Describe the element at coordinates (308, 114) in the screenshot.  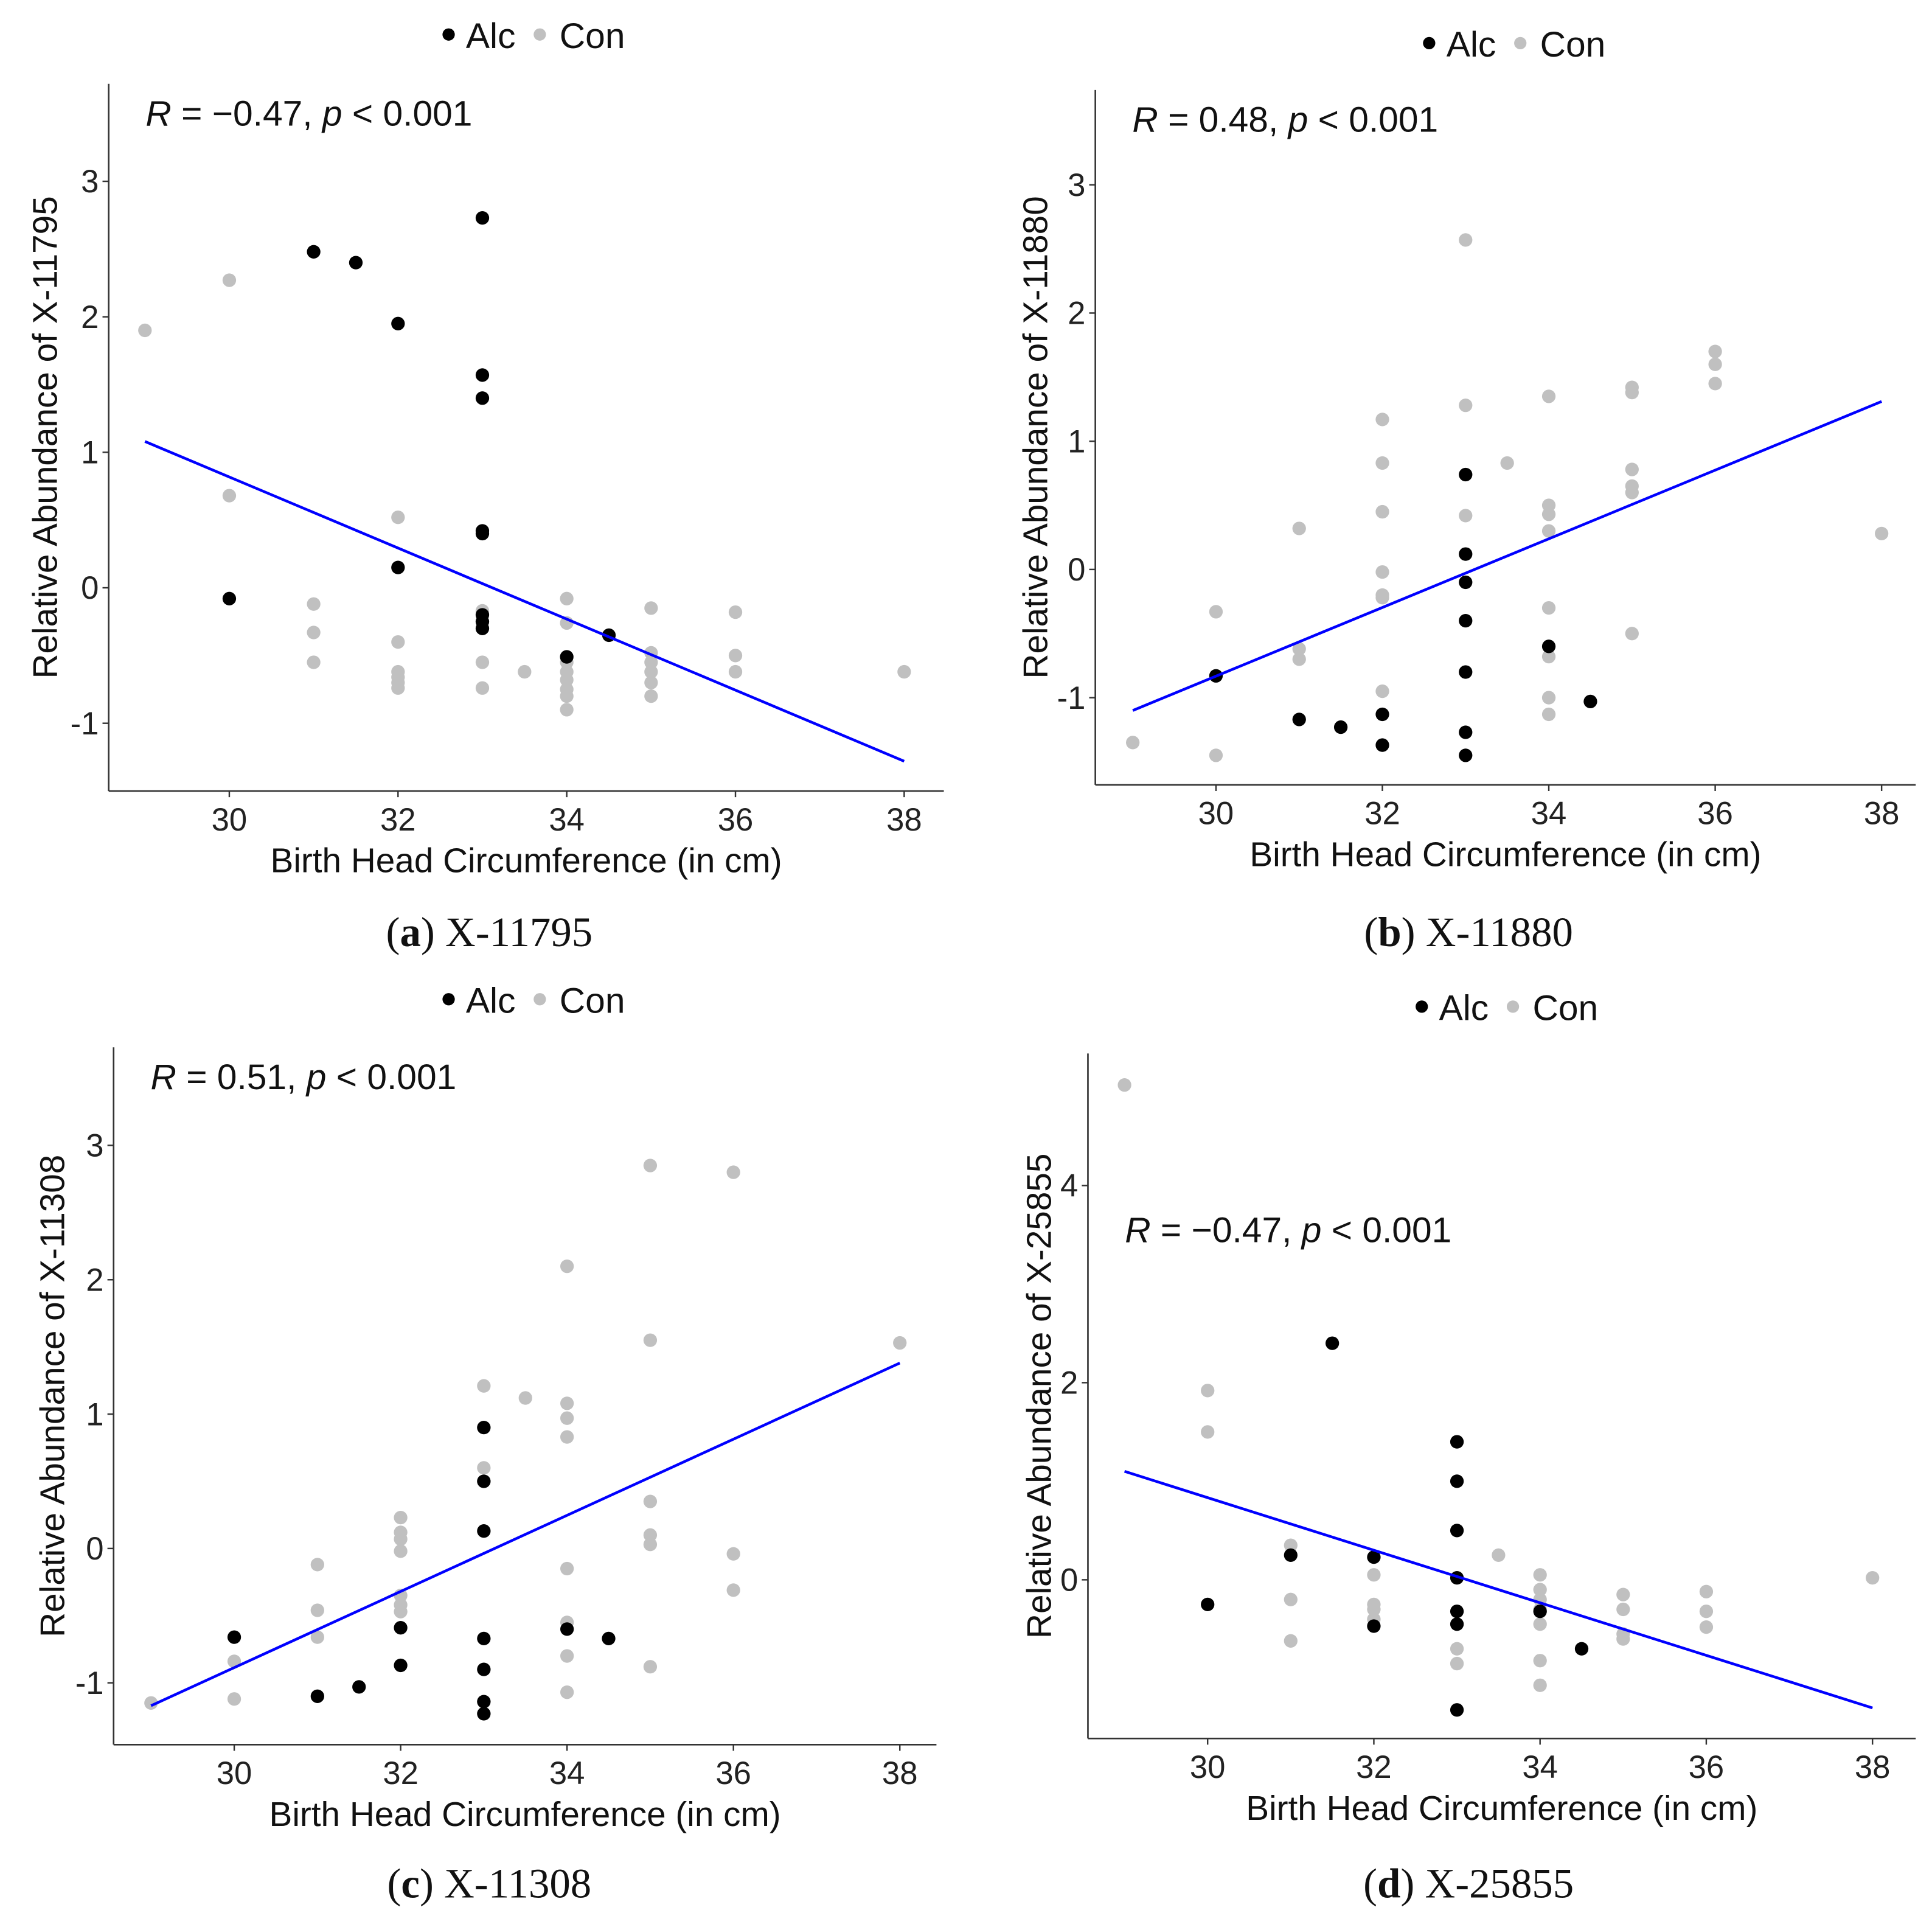
I see `correlation-annotation: R = −0.47, p < 0.001` at that location.